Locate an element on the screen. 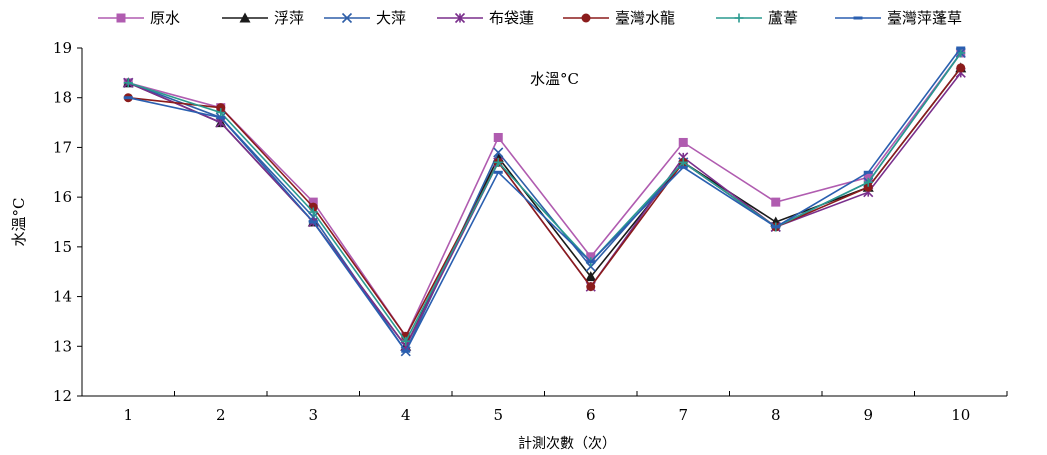  x-tick-label: 2 is located at coordinates (221, 415).